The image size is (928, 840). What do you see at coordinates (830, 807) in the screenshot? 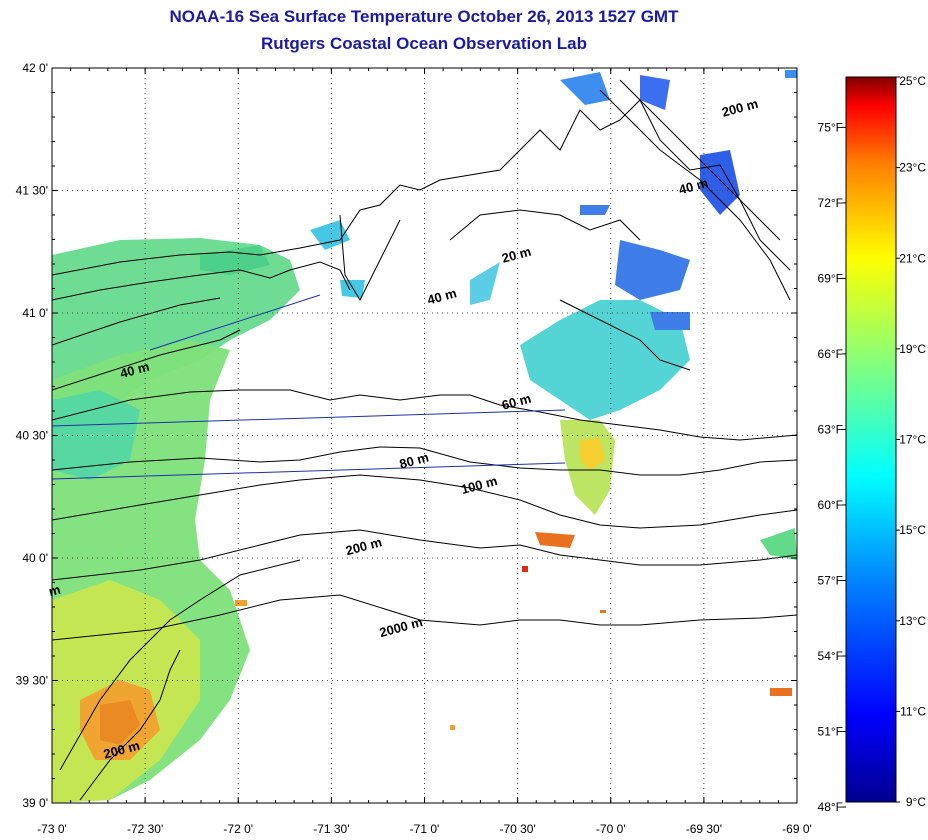
I see `colorbar-fahrenheit-label: 48°F` at bounding box center [830, 807].